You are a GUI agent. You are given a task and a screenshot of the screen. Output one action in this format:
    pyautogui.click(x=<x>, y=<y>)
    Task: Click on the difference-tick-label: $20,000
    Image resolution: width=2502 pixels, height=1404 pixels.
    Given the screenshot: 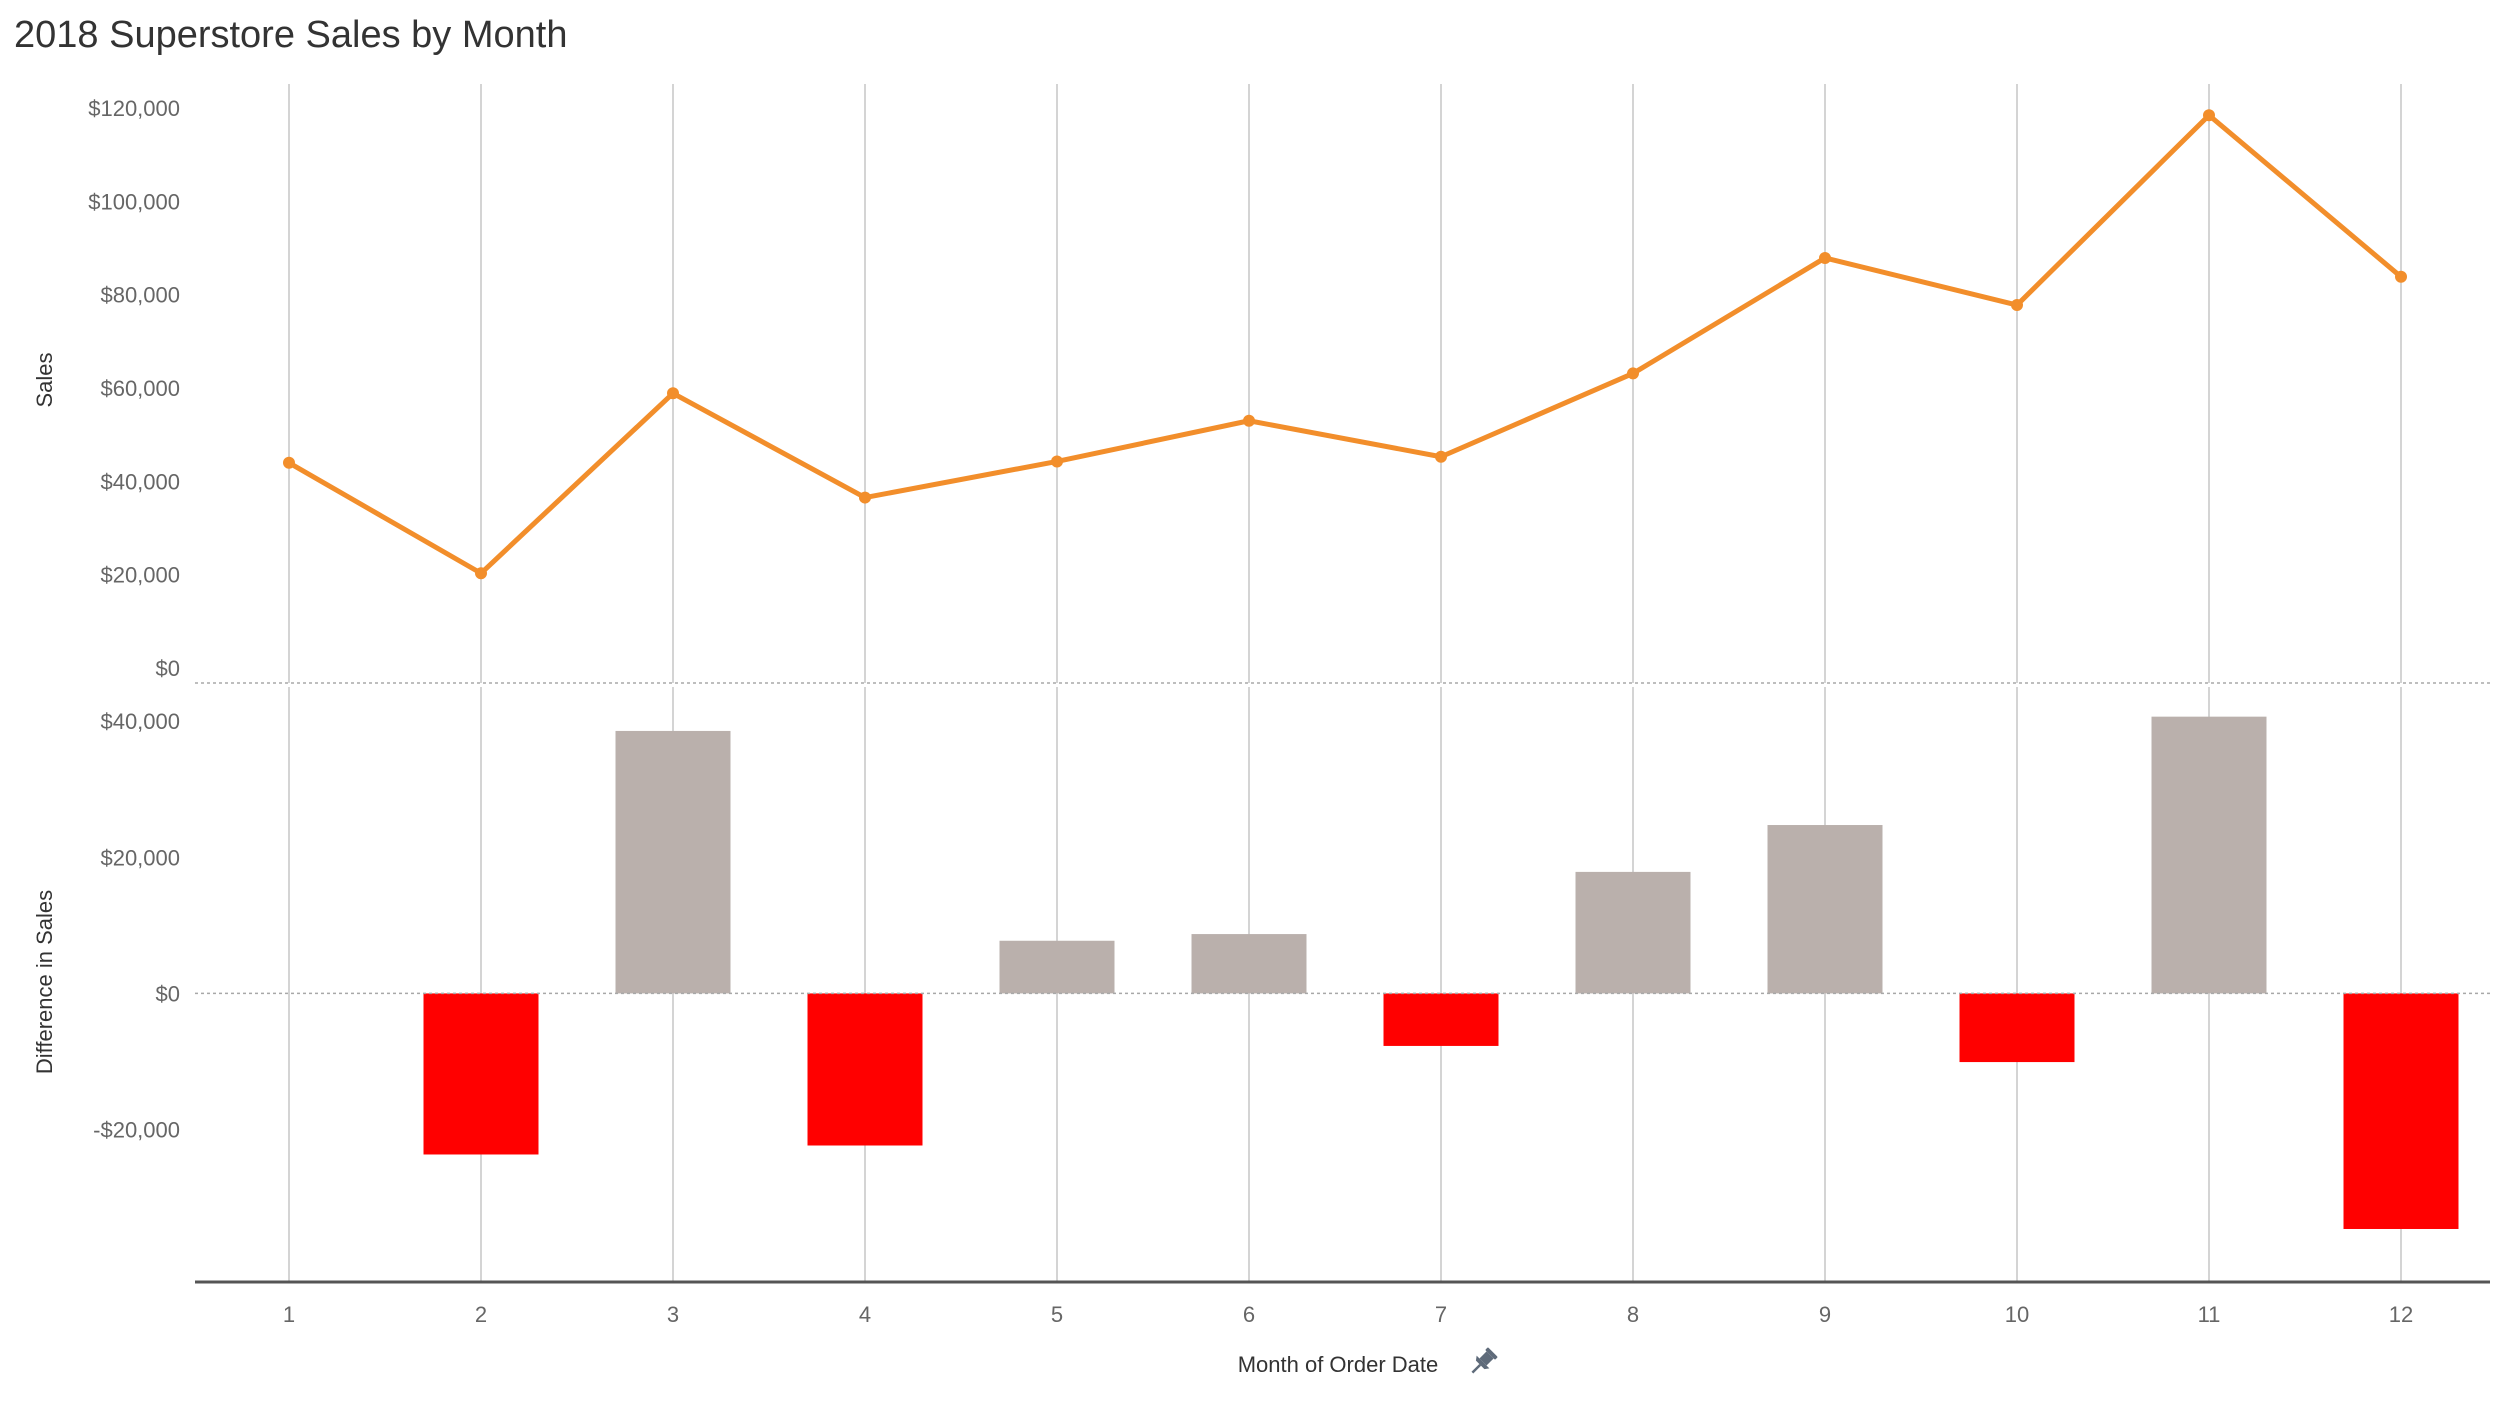 What is the action you would take?
    pyautogui.click(x=140, y=857)
    